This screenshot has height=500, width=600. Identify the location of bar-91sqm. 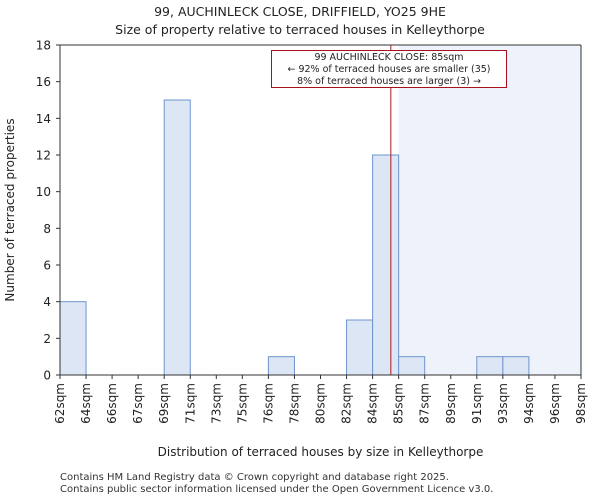
(490, 366).